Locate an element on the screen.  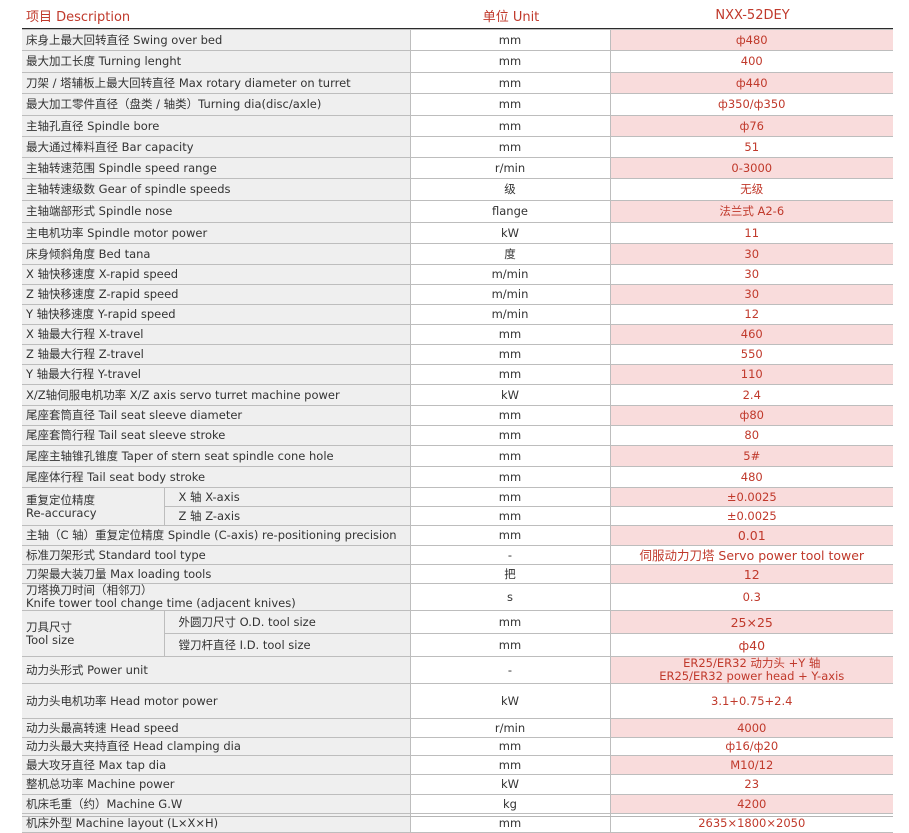
value-cell: ф80 is located at coordinates (751, 415).